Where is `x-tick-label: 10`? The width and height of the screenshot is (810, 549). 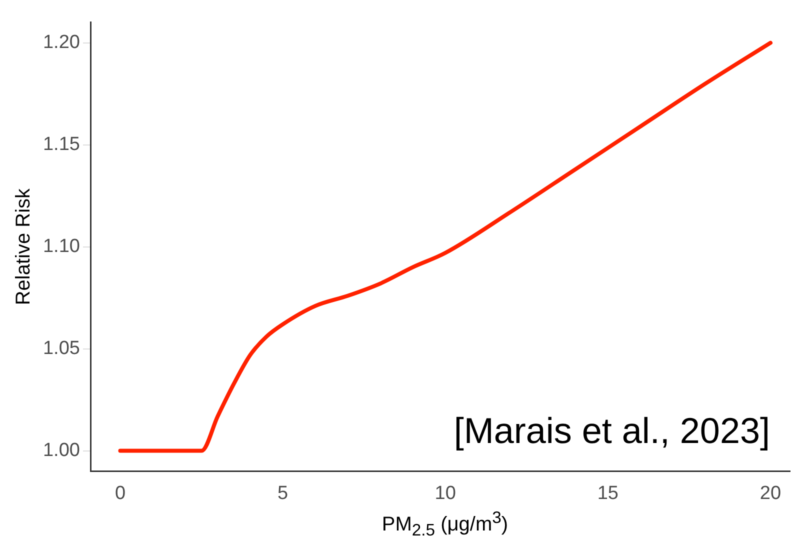 x-tick-label: 10 is located at coordinates (445, 493).